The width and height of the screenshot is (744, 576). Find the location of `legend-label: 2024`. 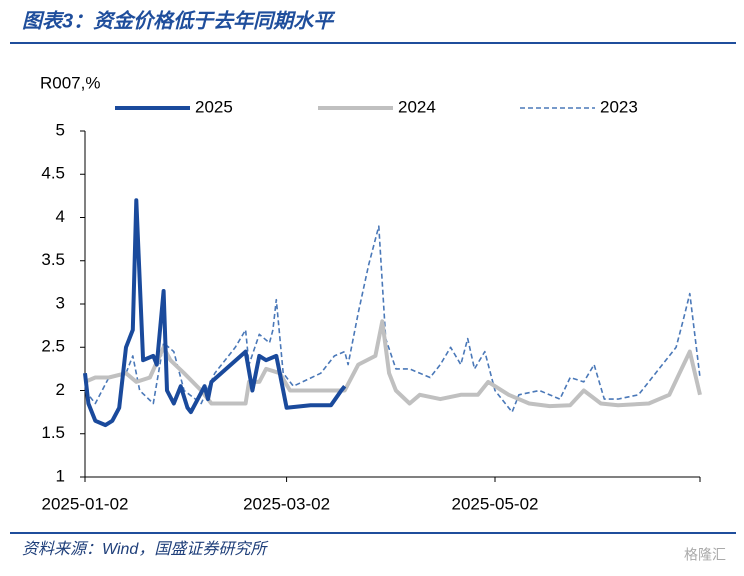

legend-label: 2024 is located at coordinates (417, 106).